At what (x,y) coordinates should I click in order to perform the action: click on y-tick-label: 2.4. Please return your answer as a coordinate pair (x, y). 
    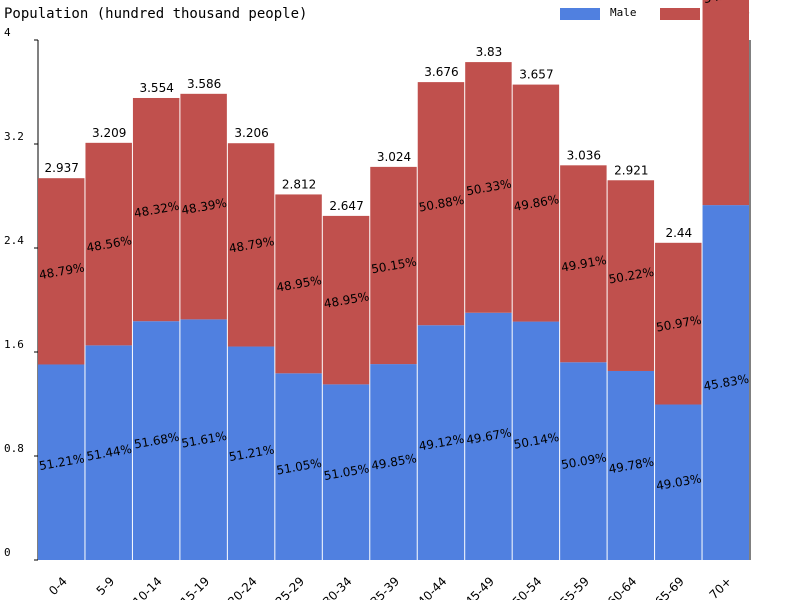
    Looking at the image, I should click on (14, 240).